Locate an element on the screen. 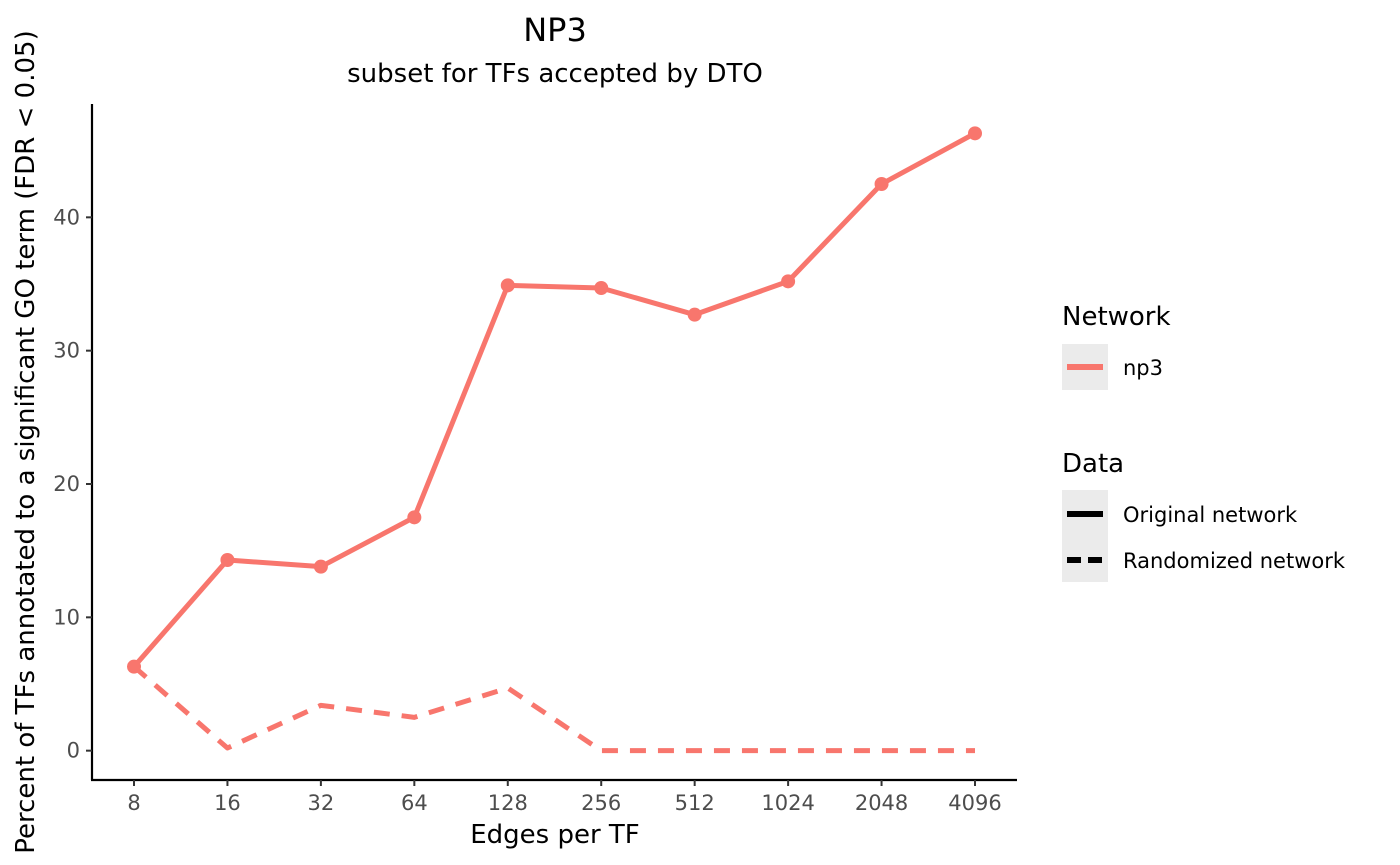  y-tick-label: 10 is located at coordinates (66, 617).